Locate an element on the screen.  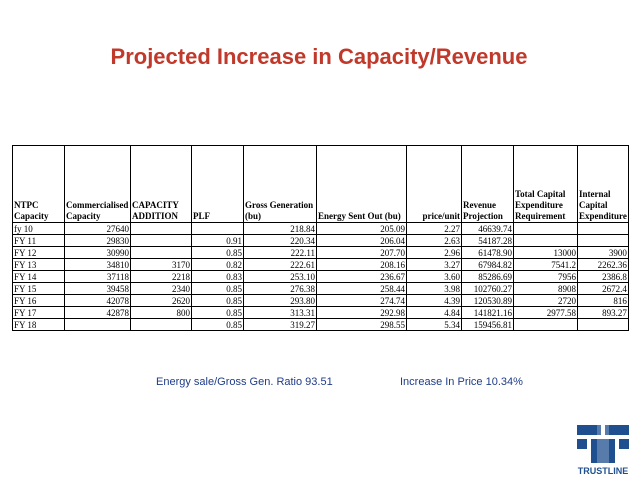
table-cell: 236.67 is located at coordinates (361, 276).